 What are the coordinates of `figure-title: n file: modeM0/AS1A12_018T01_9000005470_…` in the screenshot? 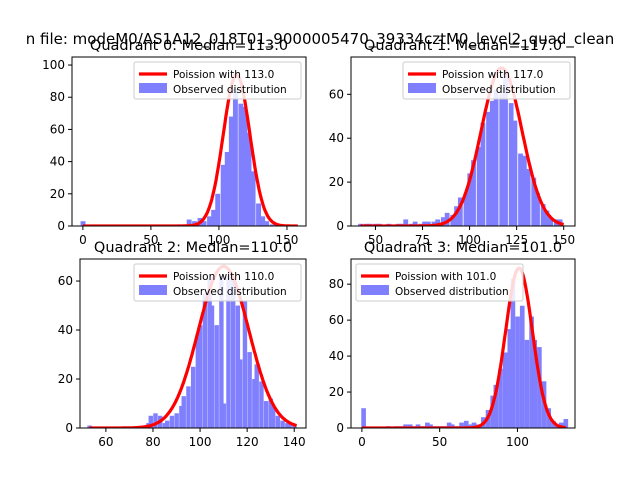 It's located at (320, 39).